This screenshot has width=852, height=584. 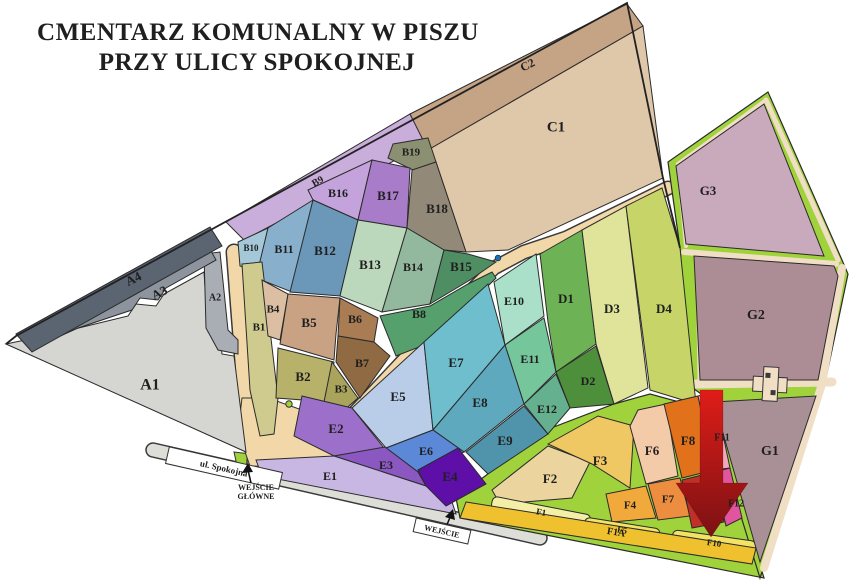 I want to click on section-f4-area, so click(x=631, y=504).